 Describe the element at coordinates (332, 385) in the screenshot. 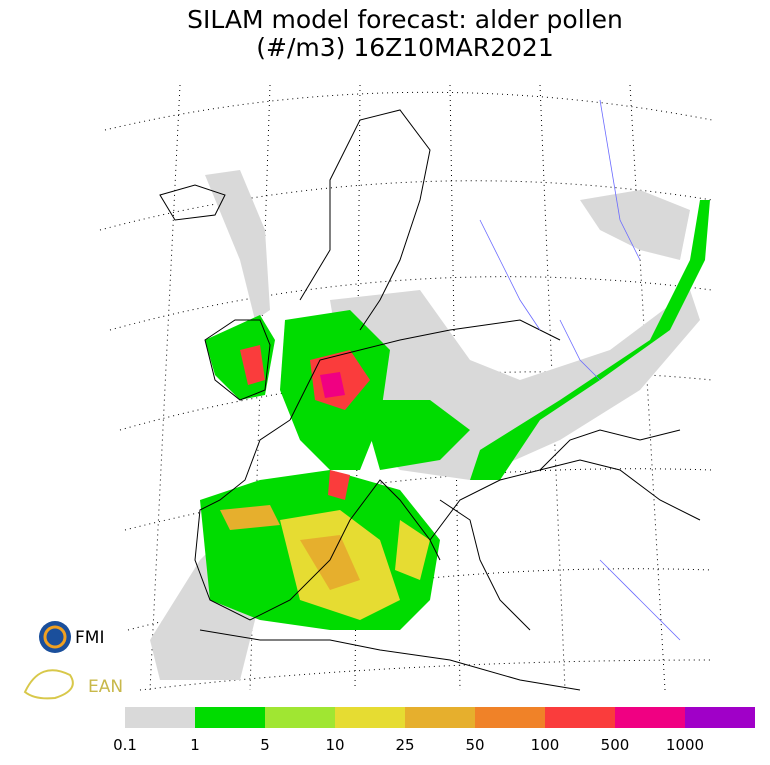

I see `pollen-extreme` at that location.